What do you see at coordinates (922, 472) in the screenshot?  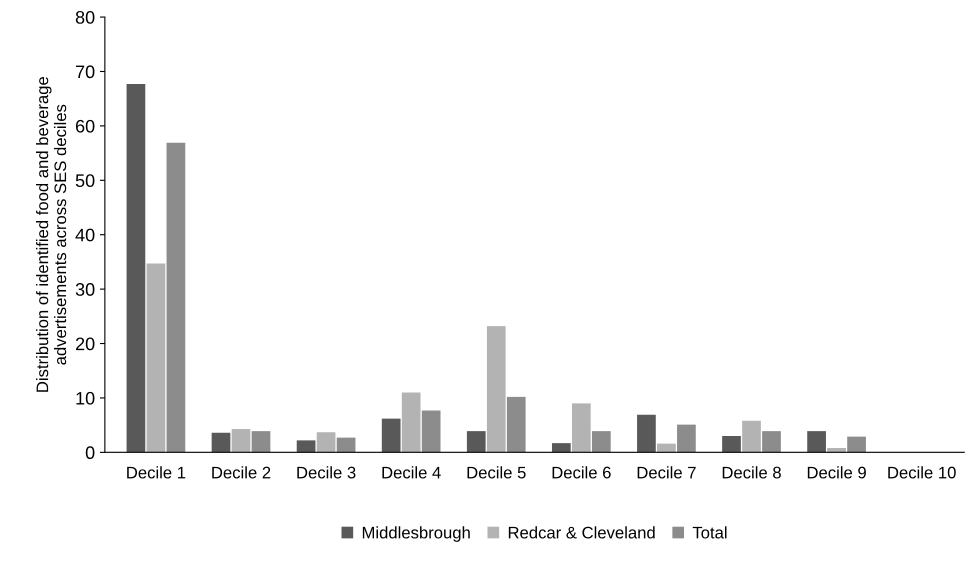 I see `x-tick-label: Decile 10` at bounding box center [922, 472].